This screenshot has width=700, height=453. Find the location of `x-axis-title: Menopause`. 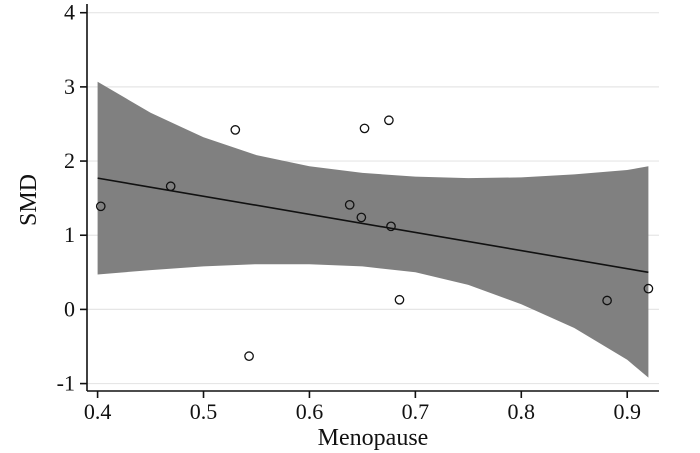

x-axis-title: Menopause is located at coordinates (373, 438).